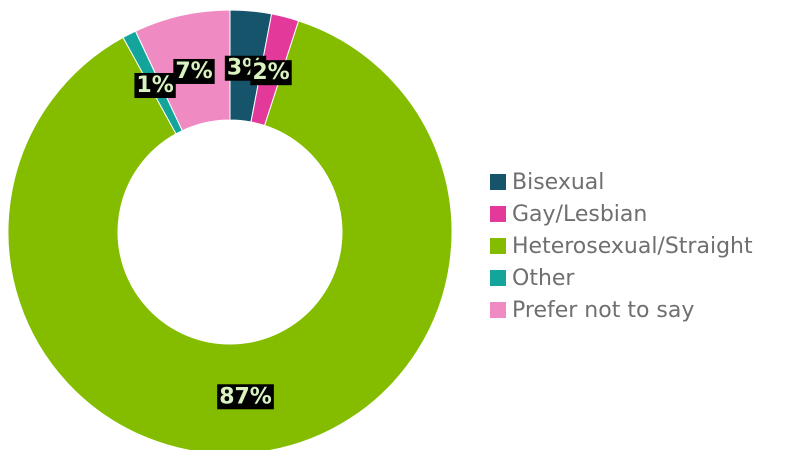  What do you see at coordinates (603, 310) in the screenshot?
I see `legend-label: Prefer not to say` at bounding box center [603, 310].